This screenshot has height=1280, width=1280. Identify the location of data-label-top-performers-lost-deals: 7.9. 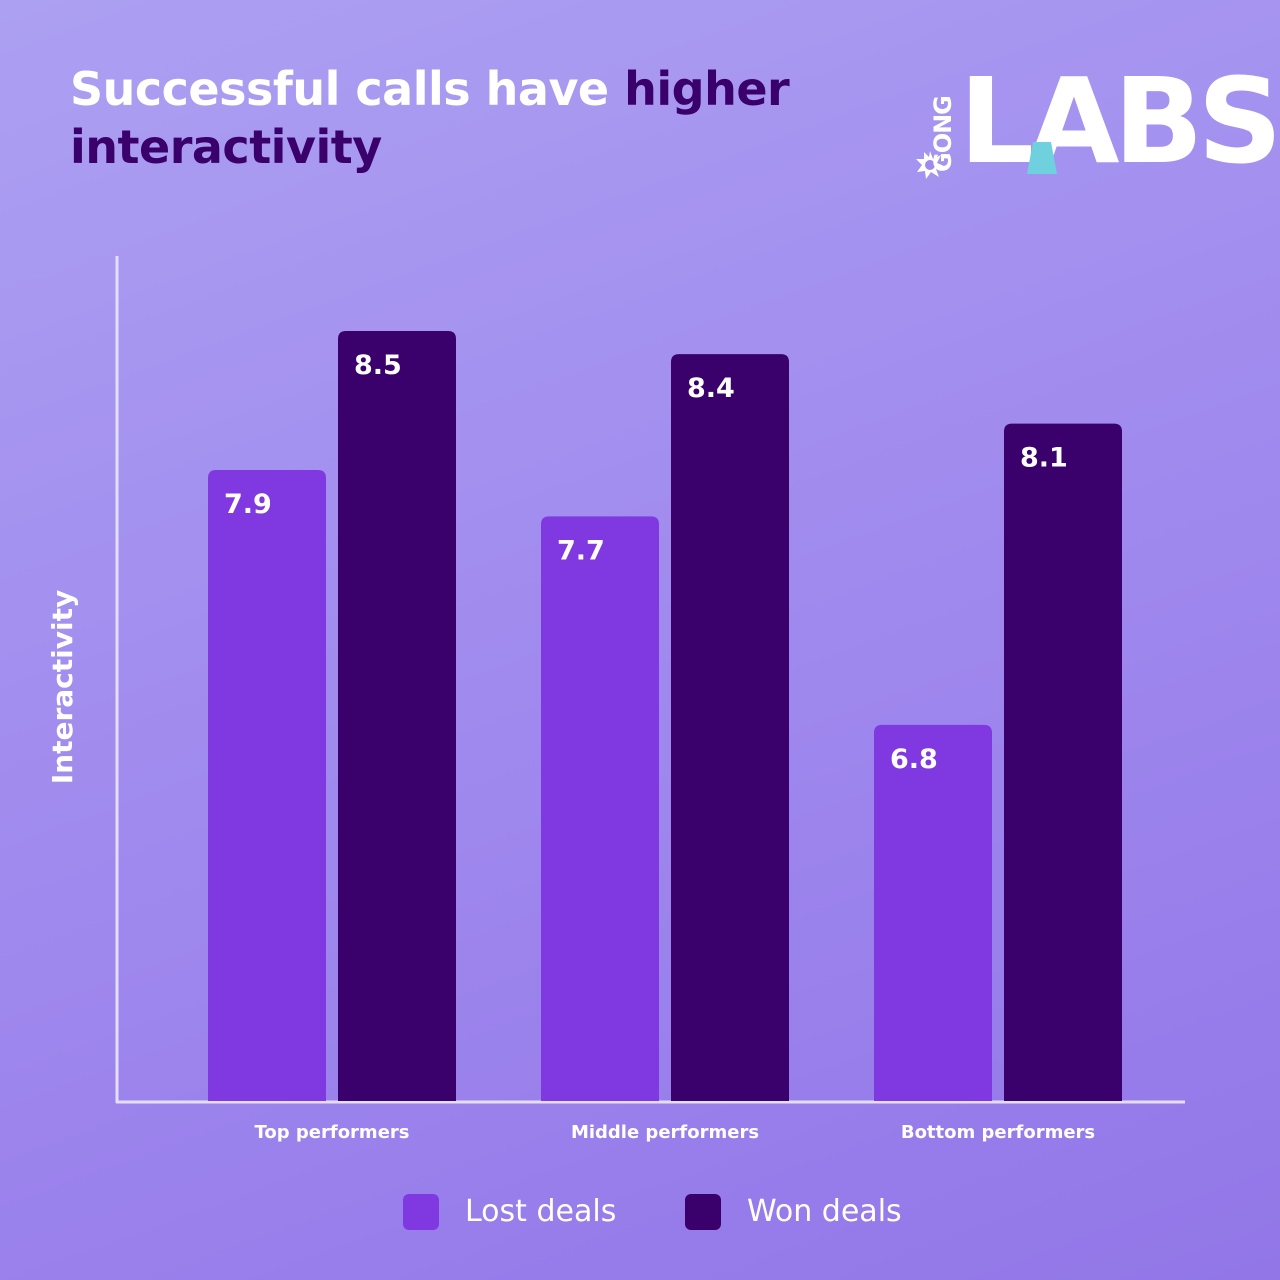
(248, 504).